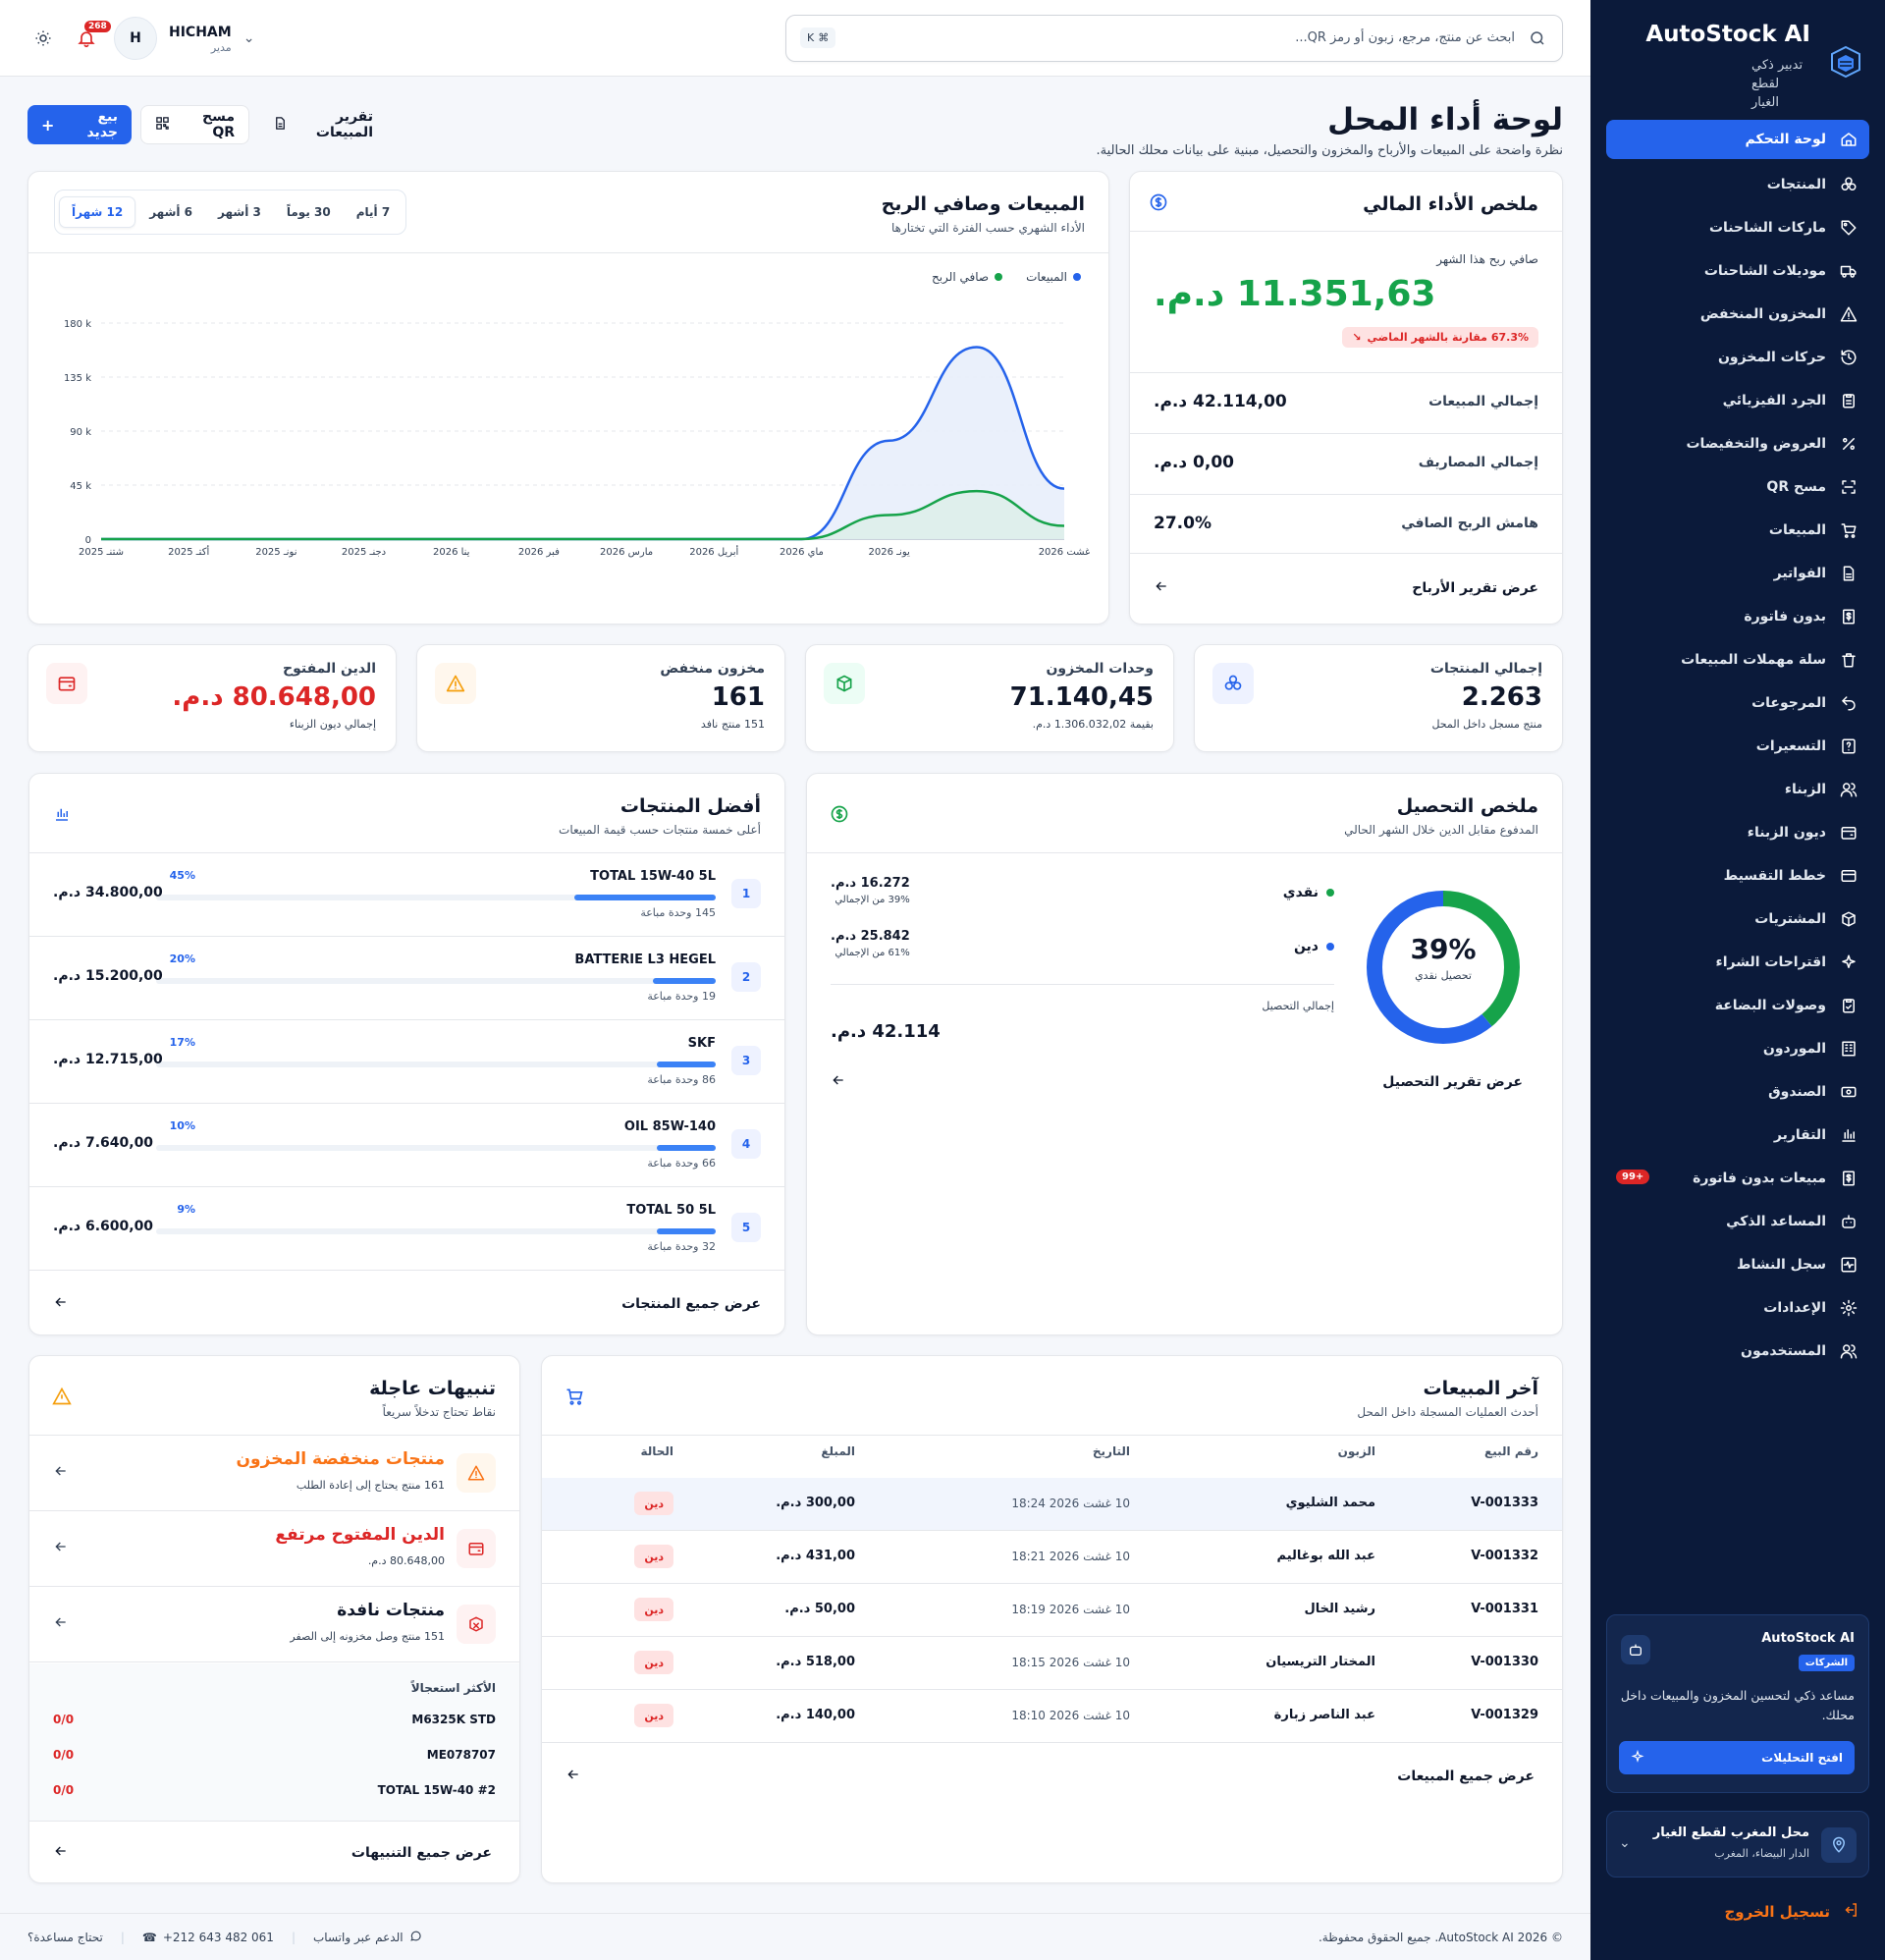  What do you see at coordinates (239, 212) in the screenshot?
I see `range-option: 3 أشهر` at bounding box center [239, 212].